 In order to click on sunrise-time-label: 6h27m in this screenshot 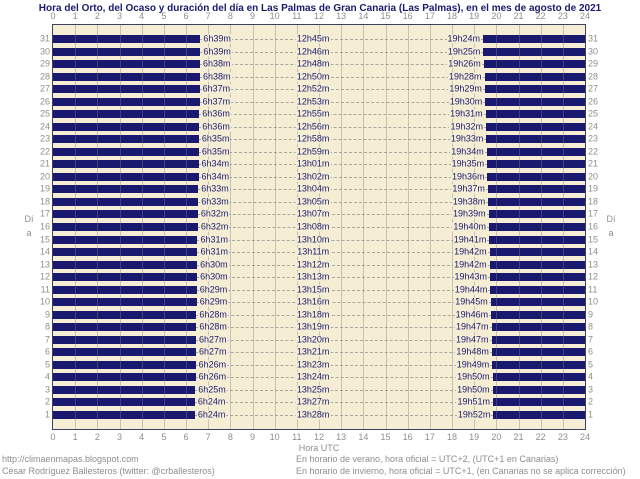, I will do `click(212, 351)`.